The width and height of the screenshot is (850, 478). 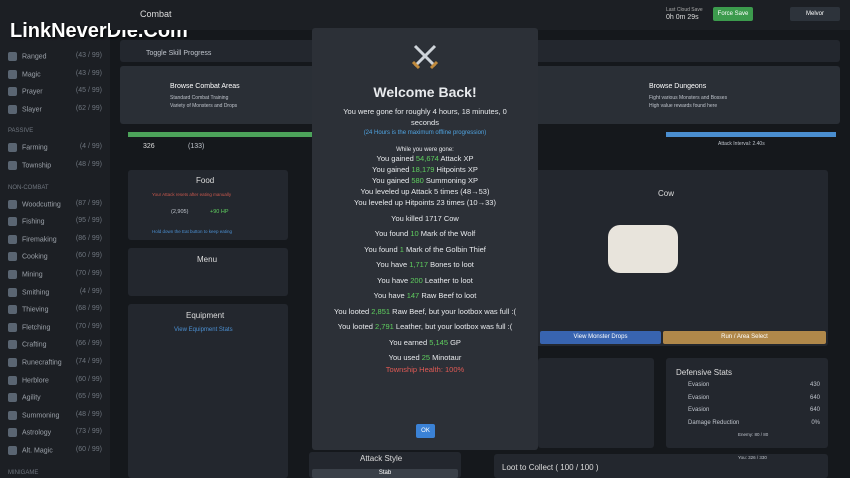 I want to click on line-text: You found, so click(x=382, y=249).